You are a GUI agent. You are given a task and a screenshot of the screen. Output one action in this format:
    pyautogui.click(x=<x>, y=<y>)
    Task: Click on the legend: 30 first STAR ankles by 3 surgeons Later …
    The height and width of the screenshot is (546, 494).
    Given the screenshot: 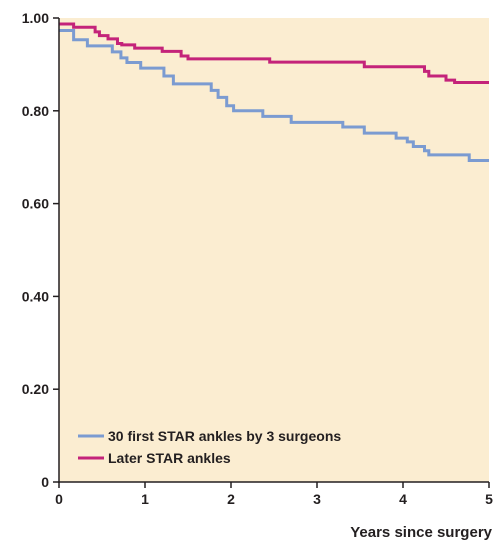 What is the action you would take?
    pyautogui.click(x=209, y=447)
    